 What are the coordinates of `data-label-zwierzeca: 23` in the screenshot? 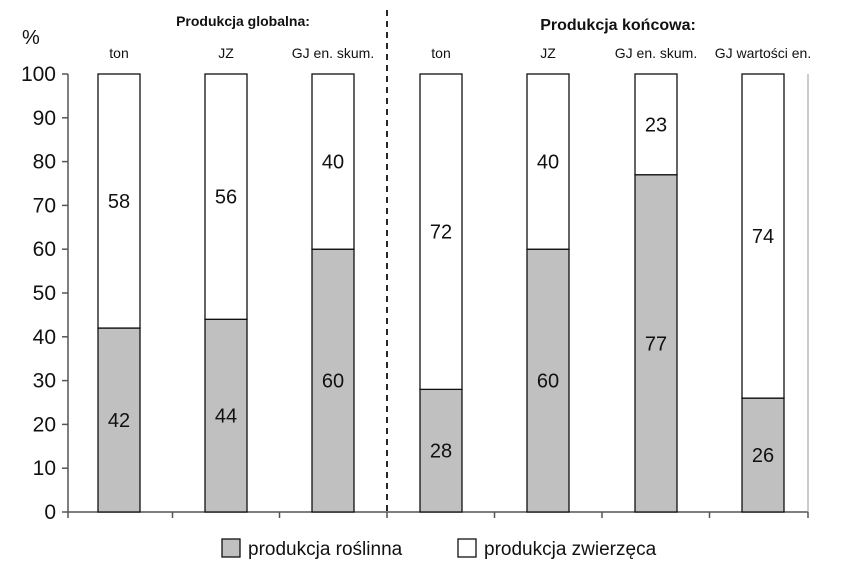 It's located at (656, 125).